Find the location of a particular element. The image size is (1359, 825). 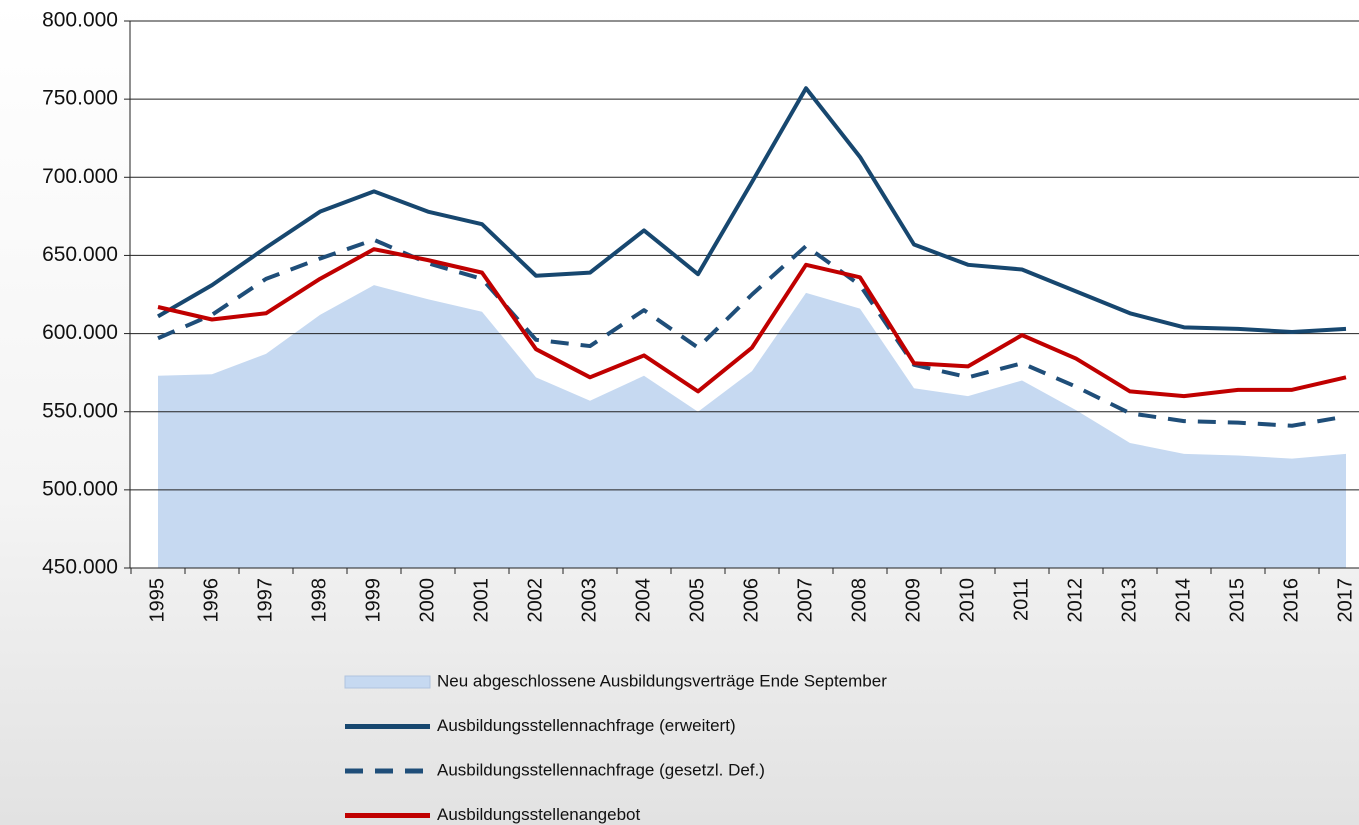

x-tick-label: 1995 is located at coordinates (157, 600).